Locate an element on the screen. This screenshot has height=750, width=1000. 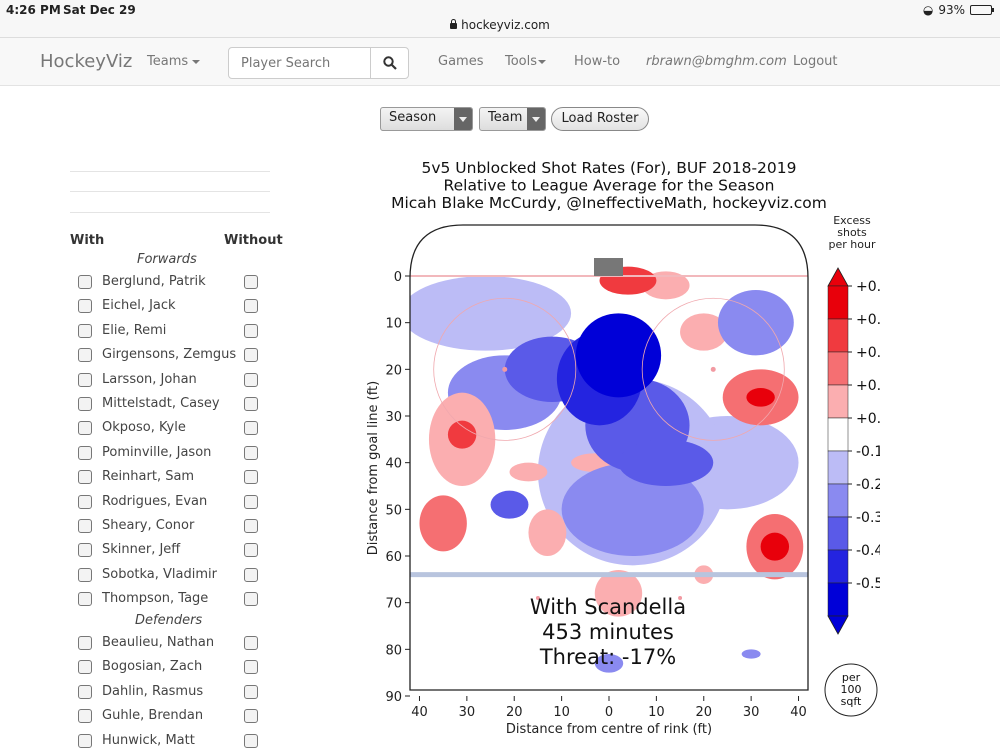
without-header: Without is located at coordinates (253, 240).